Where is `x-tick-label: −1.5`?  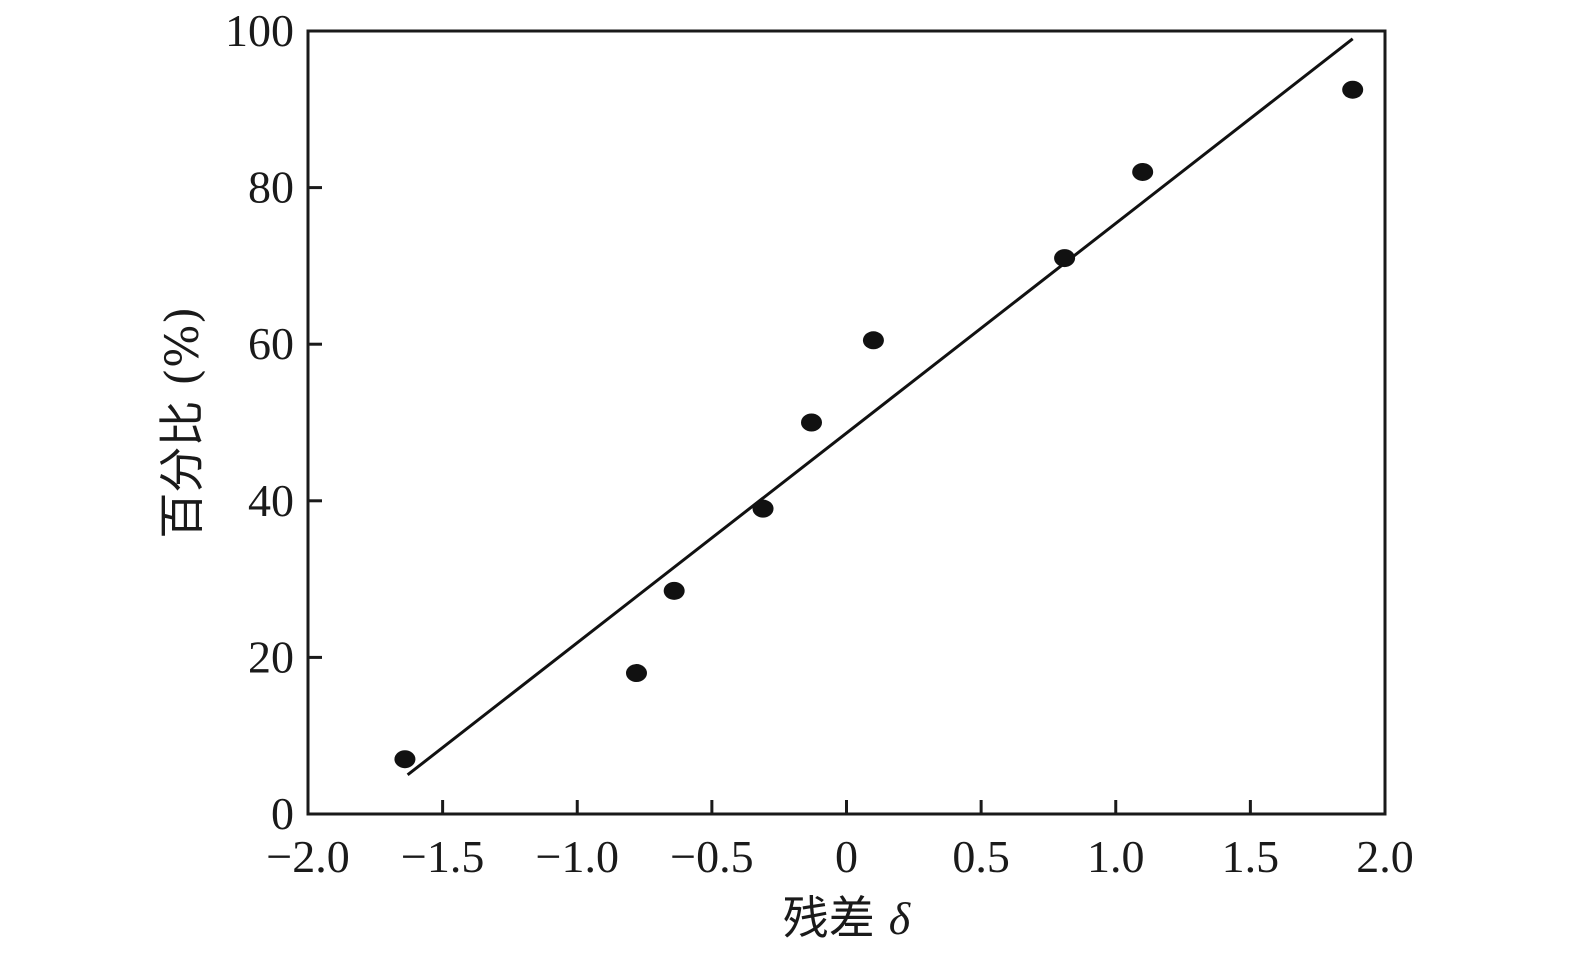
x-tick-label: −1.5 is located at coordinates (442, 856).